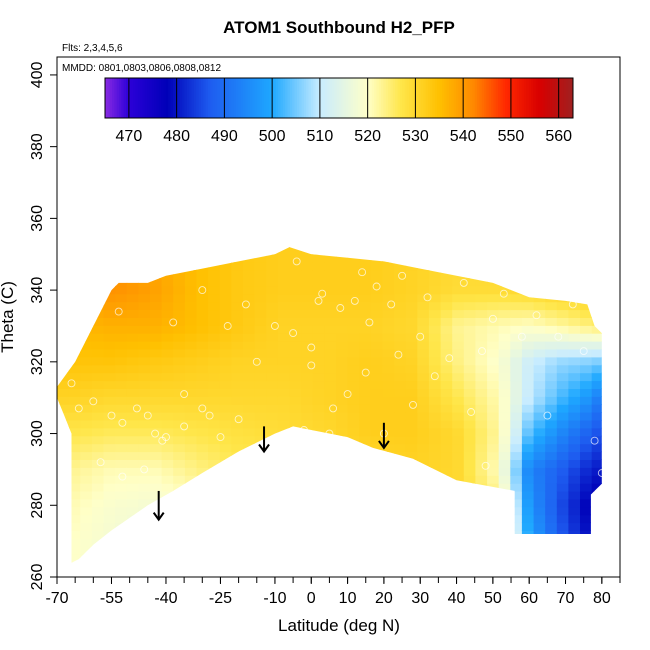  I want to click on x-axis-label: Latitude (deg N), so click(339, 625).